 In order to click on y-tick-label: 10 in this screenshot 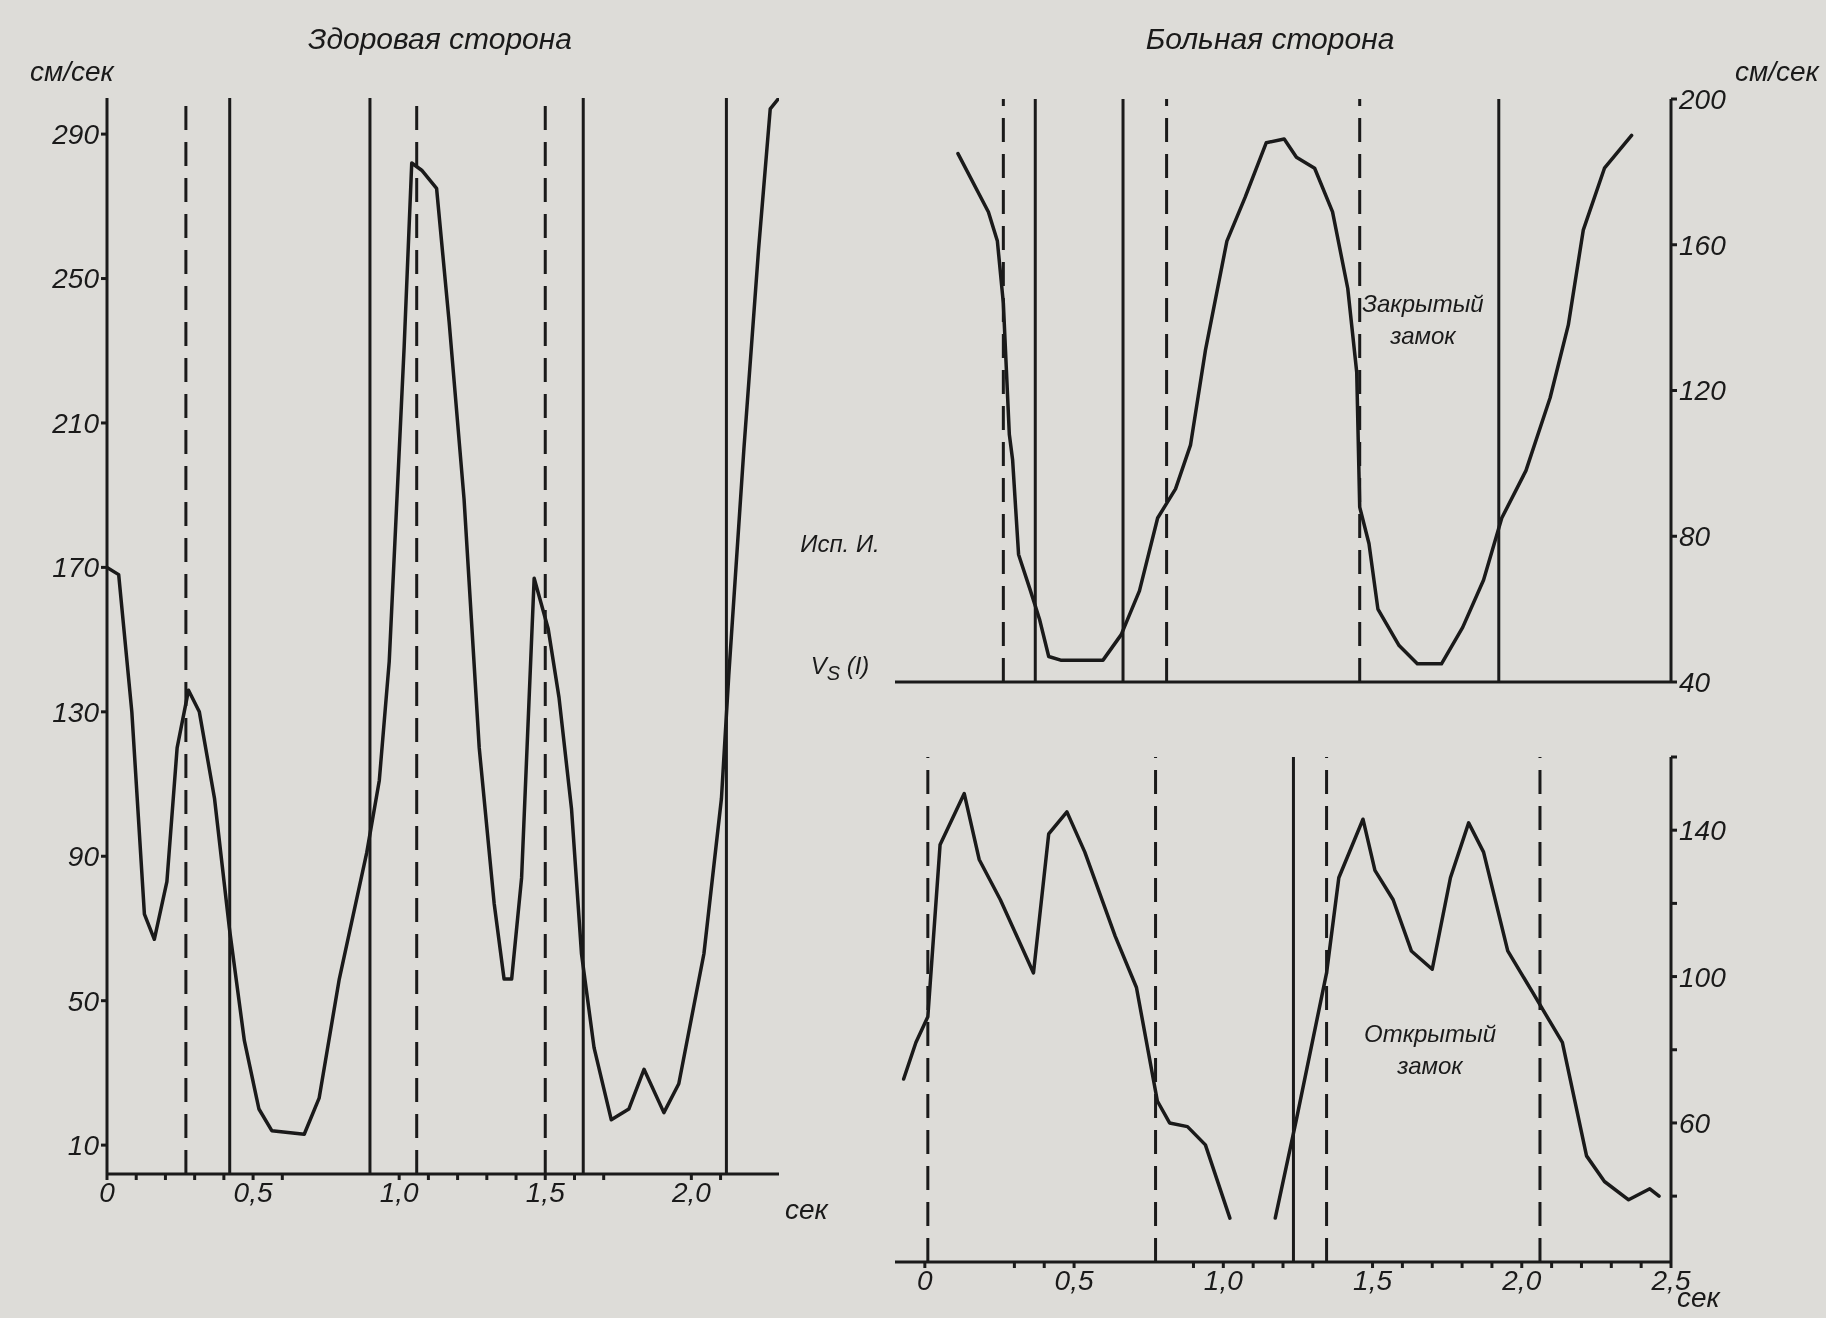, I will do `click(83, 1146)`.